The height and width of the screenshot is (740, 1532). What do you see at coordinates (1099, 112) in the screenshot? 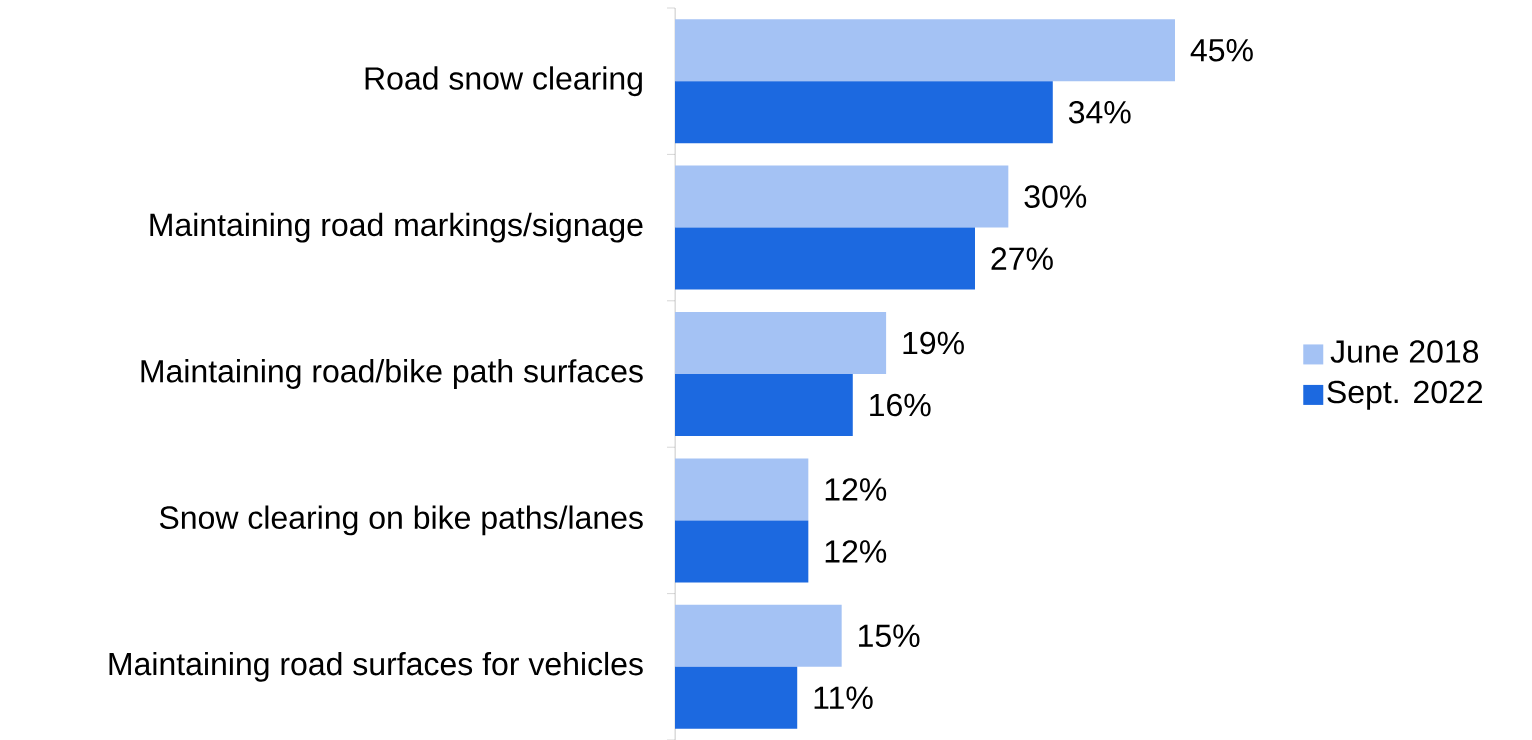
I see `data-label: 34%` at bounding box center [1099, 112].